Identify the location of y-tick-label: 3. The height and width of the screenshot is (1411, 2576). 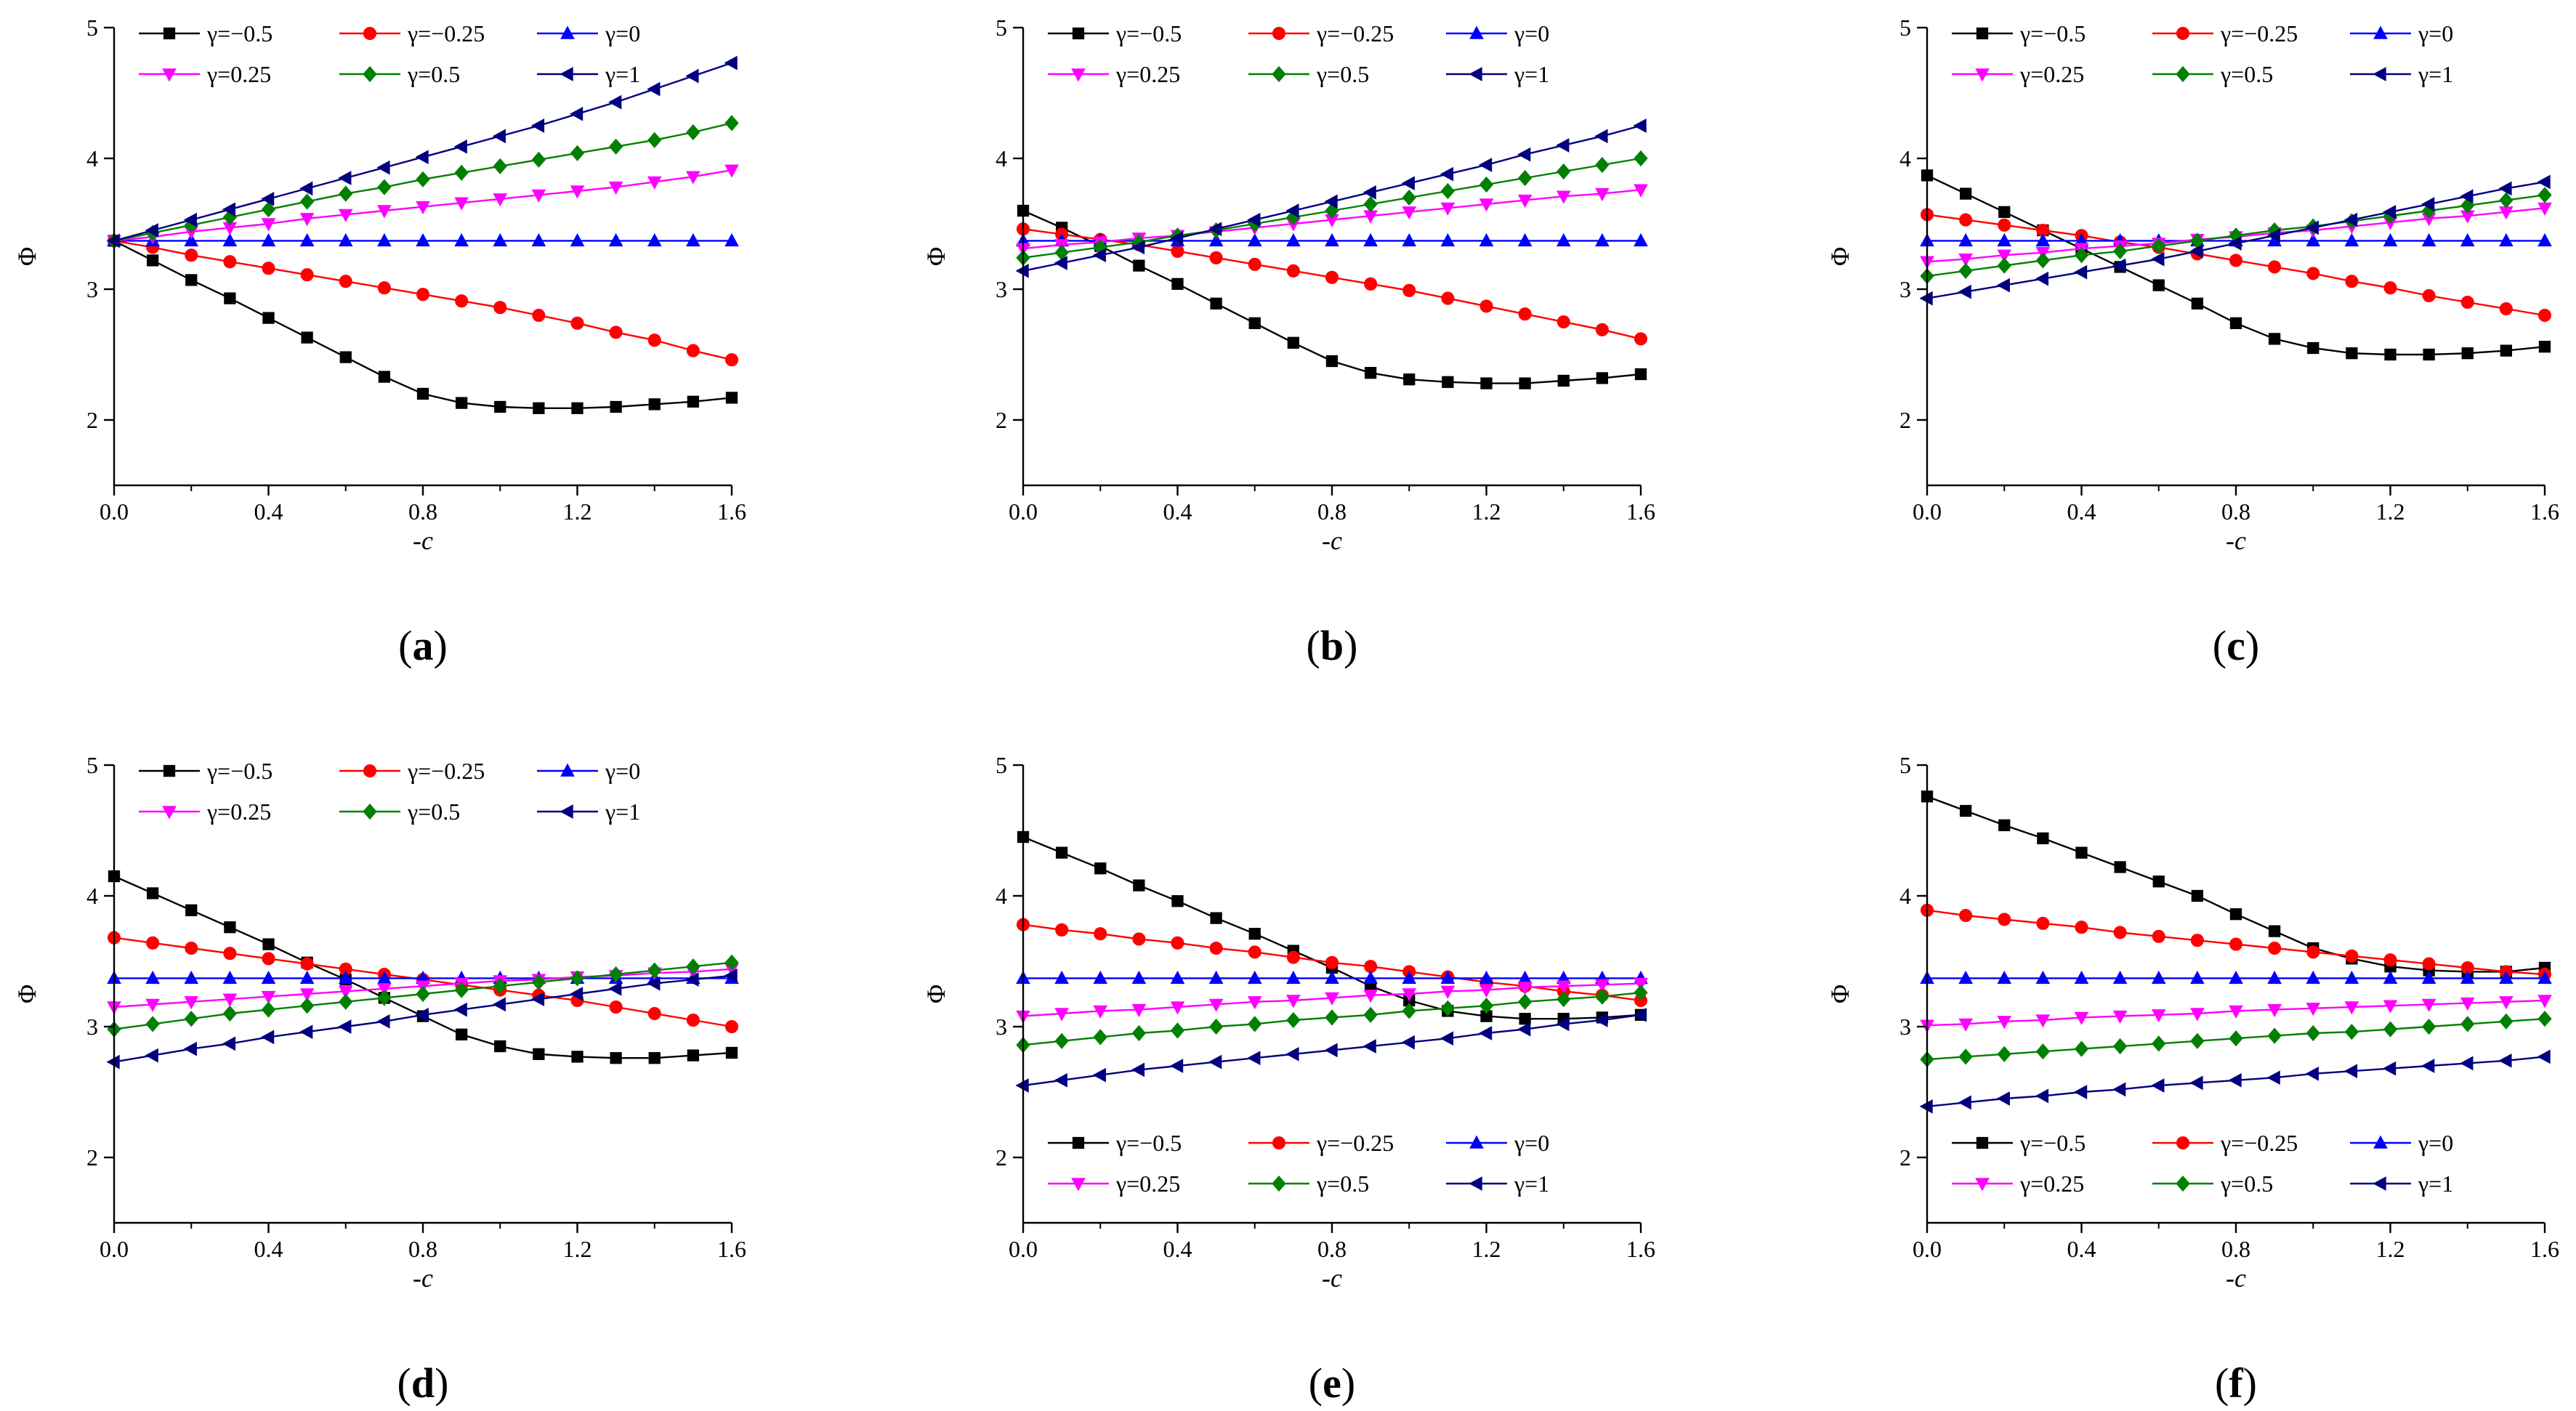
(1905, 1027).